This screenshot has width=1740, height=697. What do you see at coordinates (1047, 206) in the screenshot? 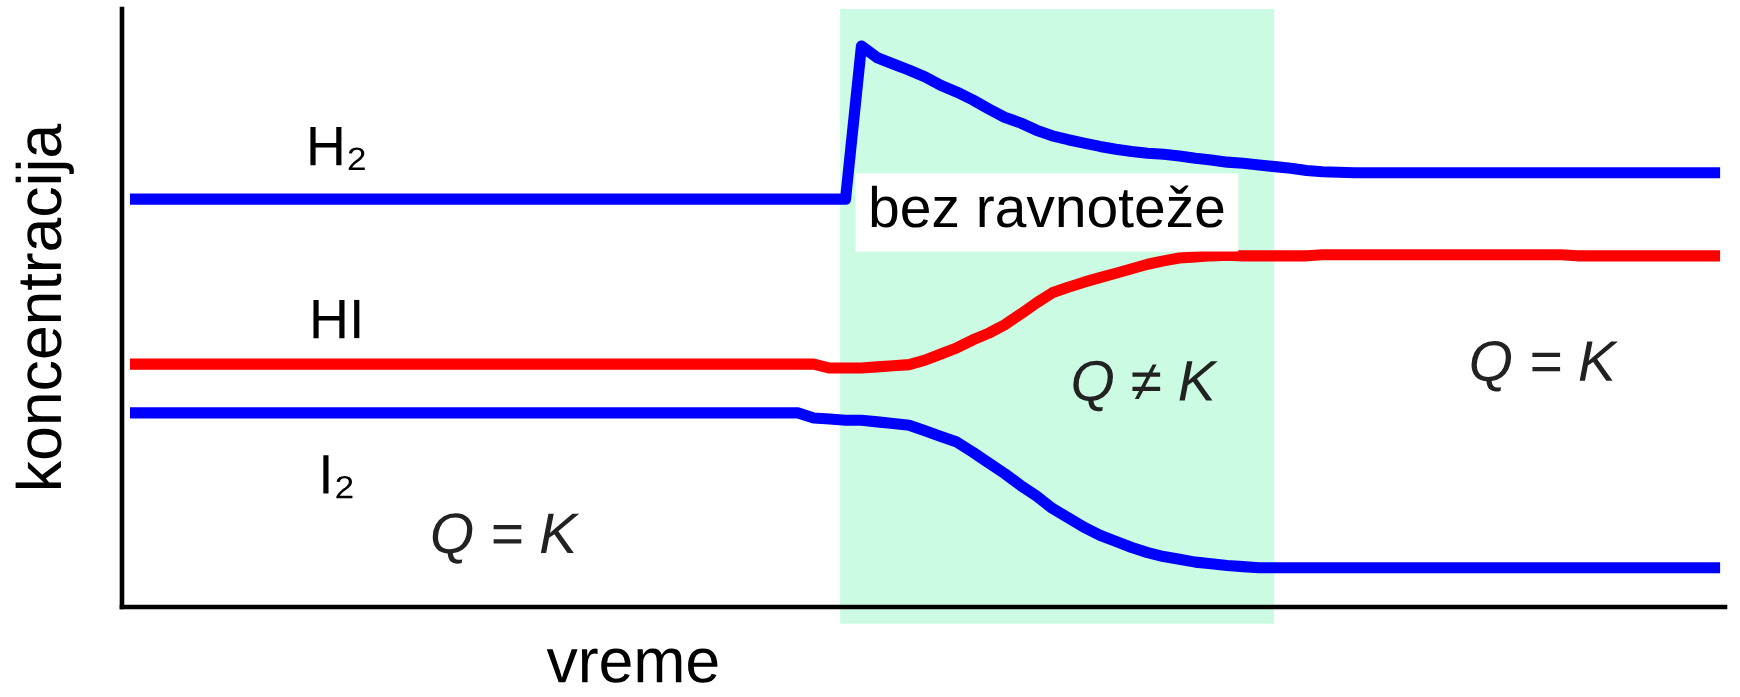
I see `annotation: bez ravnoteže` at bounding box center [1047, 206].